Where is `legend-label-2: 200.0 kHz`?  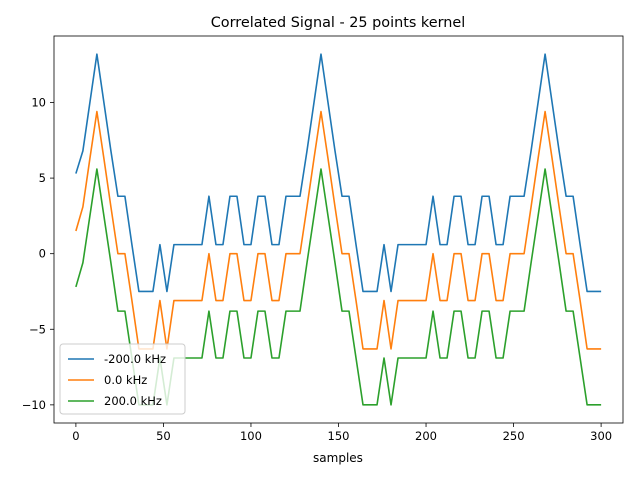
legend-label-2: 200.0 kHz is located at coordinates (133, 401).